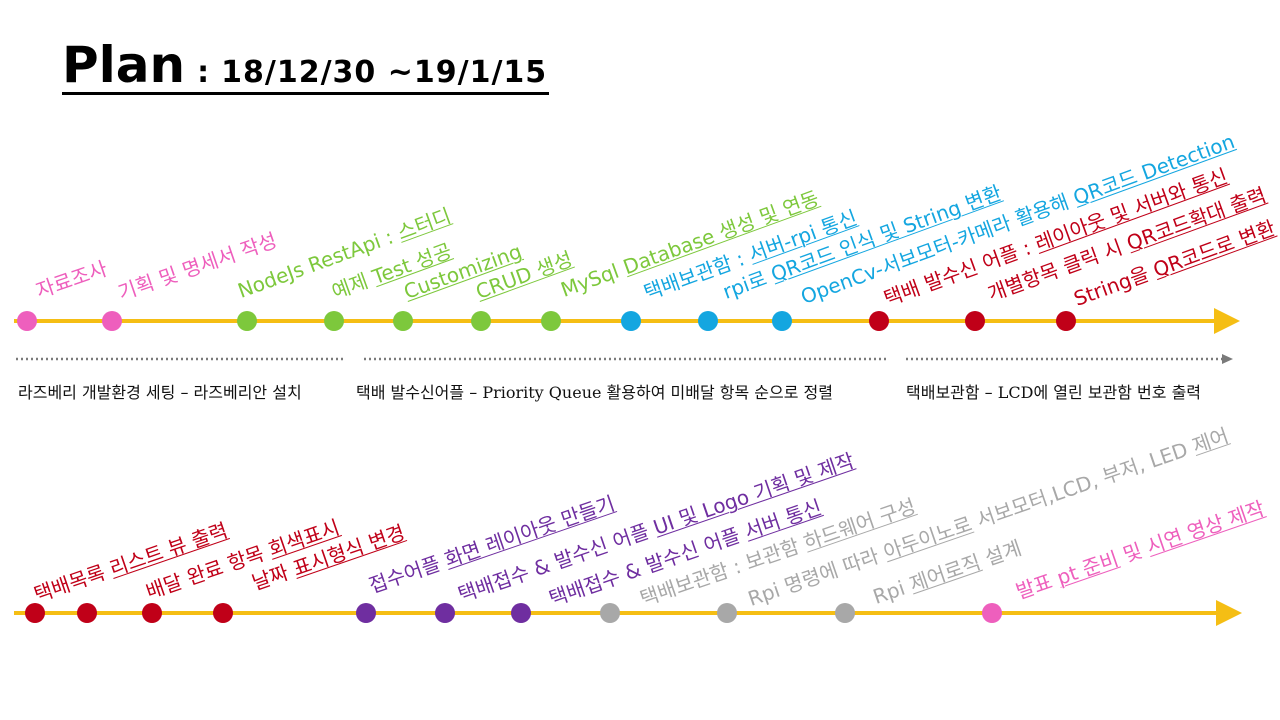 The image size is (1280, 720). I want to click on title-colon: :, so click(203, 72).